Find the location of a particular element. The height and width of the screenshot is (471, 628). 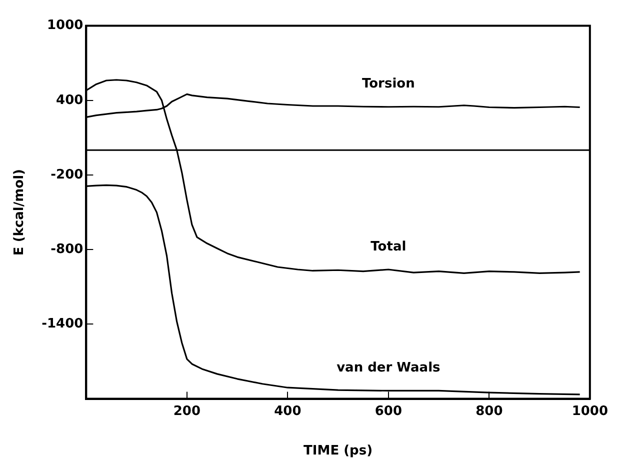

y-tick-label: -1400 is located at coordinates (63, 324).